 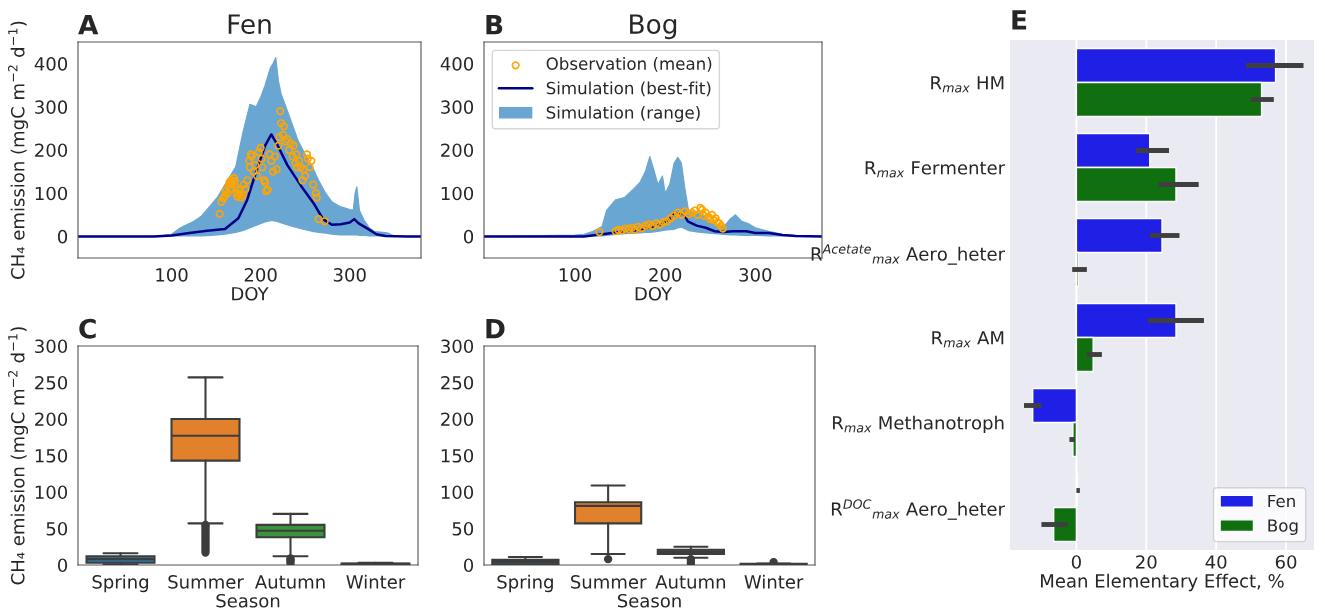 I want to click on chart-title: Bog, so click(x=653, y=27).